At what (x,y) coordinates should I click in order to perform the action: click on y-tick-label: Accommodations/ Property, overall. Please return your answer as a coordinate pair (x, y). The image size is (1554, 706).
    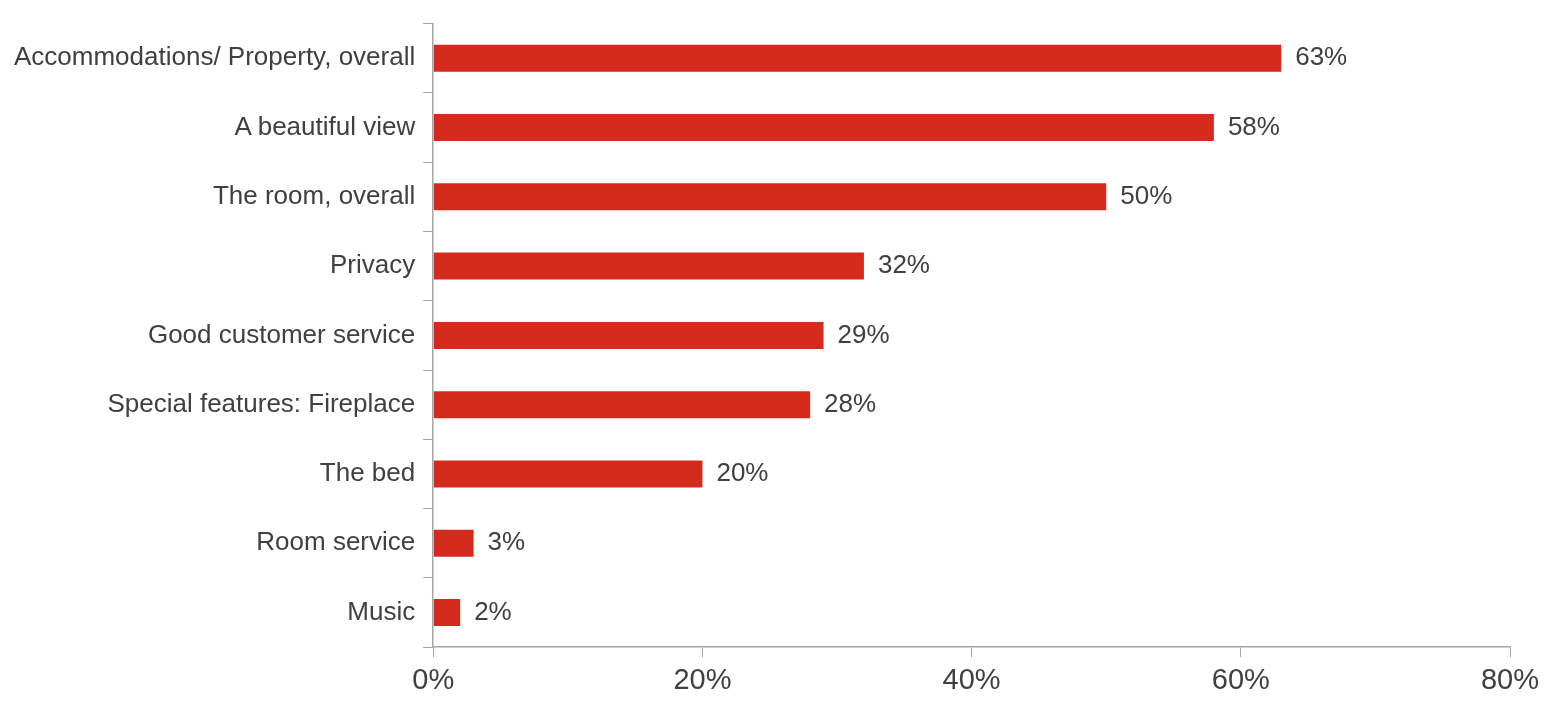
    Looking at the image, I should click on (214, 56).